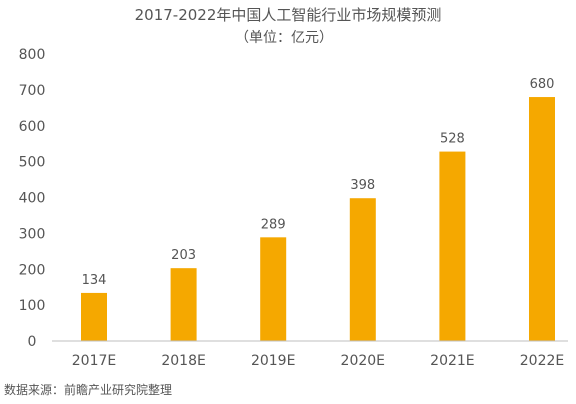 This screenshot has height=404, width=576. What do you see at coordinates (183, 255) in the screenshot?
I see `value-label-2018E: 203` at bounding box center [183, 255].